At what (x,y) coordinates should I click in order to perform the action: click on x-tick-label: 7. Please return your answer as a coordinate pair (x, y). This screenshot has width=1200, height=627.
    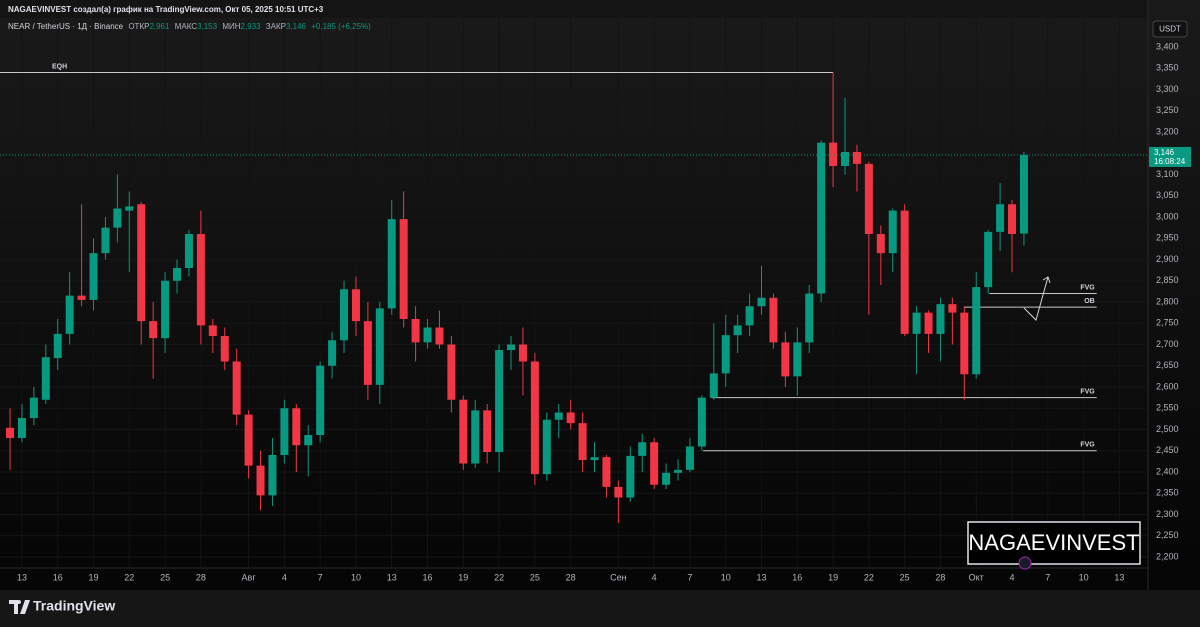
    Looking at the image, I should click on (1047, 577).